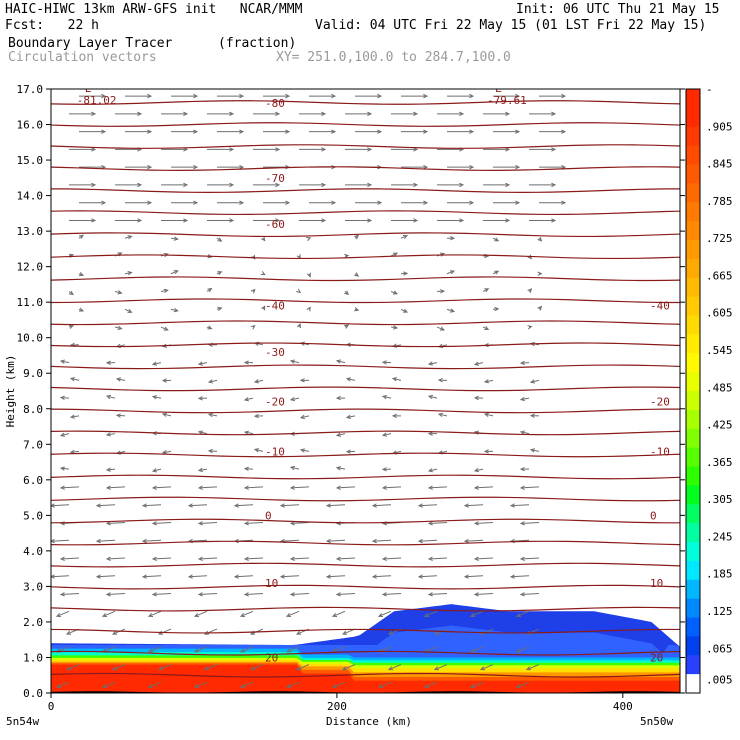 This screenshot has width=740, height=740. Describe the element at coordinates (30, 302) in the screenshot. I see `y-tick-label: 11.0` at that location.